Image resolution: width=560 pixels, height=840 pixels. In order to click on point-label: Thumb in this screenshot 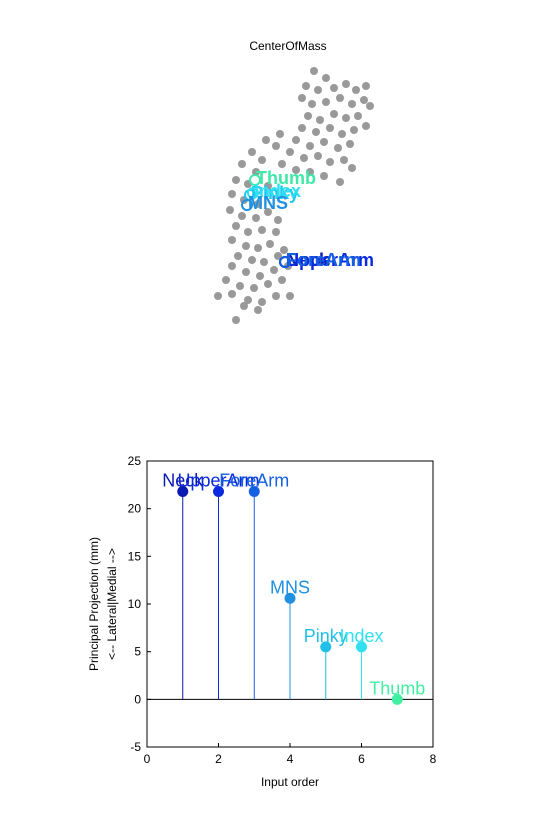, I will do `click(286, 178)`.